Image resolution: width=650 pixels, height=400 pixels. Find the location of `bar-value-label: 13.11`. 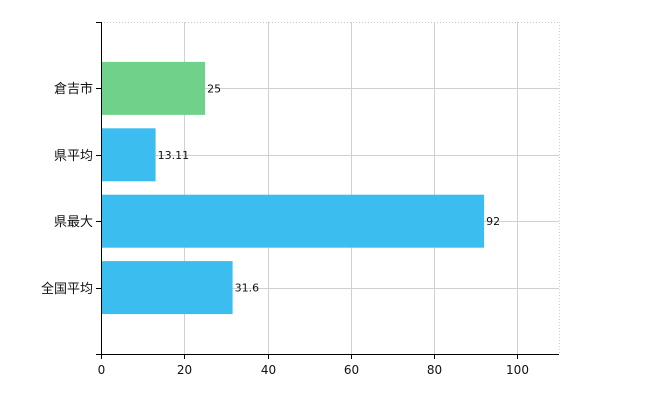

bar-value-label: 13.11 is located at coordinates (174, 155).